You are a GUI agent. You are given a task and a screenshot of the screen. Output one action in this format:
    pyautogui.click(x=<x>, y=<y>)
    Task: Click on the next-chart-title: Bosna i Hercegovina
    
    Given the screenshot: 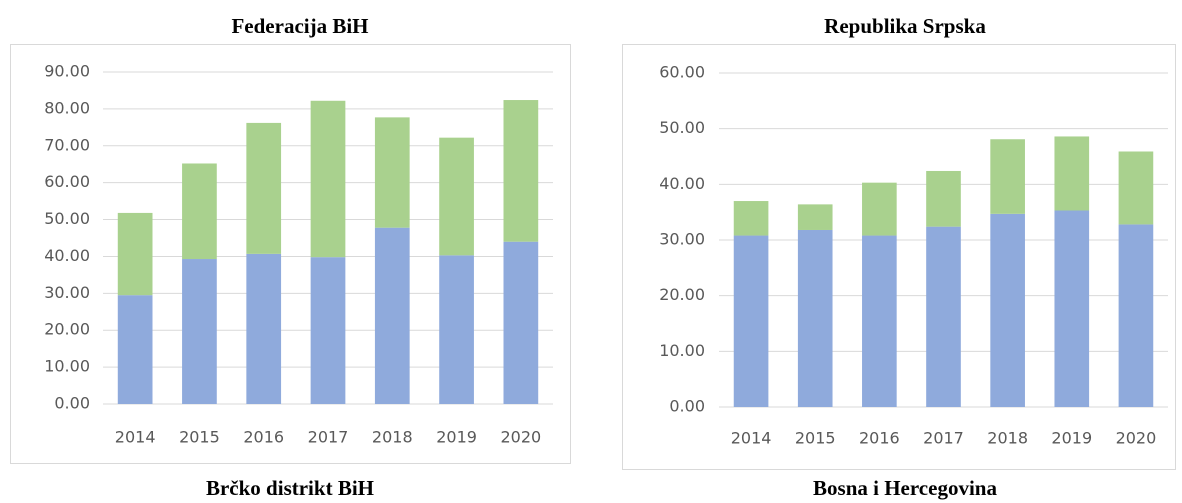 What is the action you would take?
    pyautogui.click(x=905, y=488)
    